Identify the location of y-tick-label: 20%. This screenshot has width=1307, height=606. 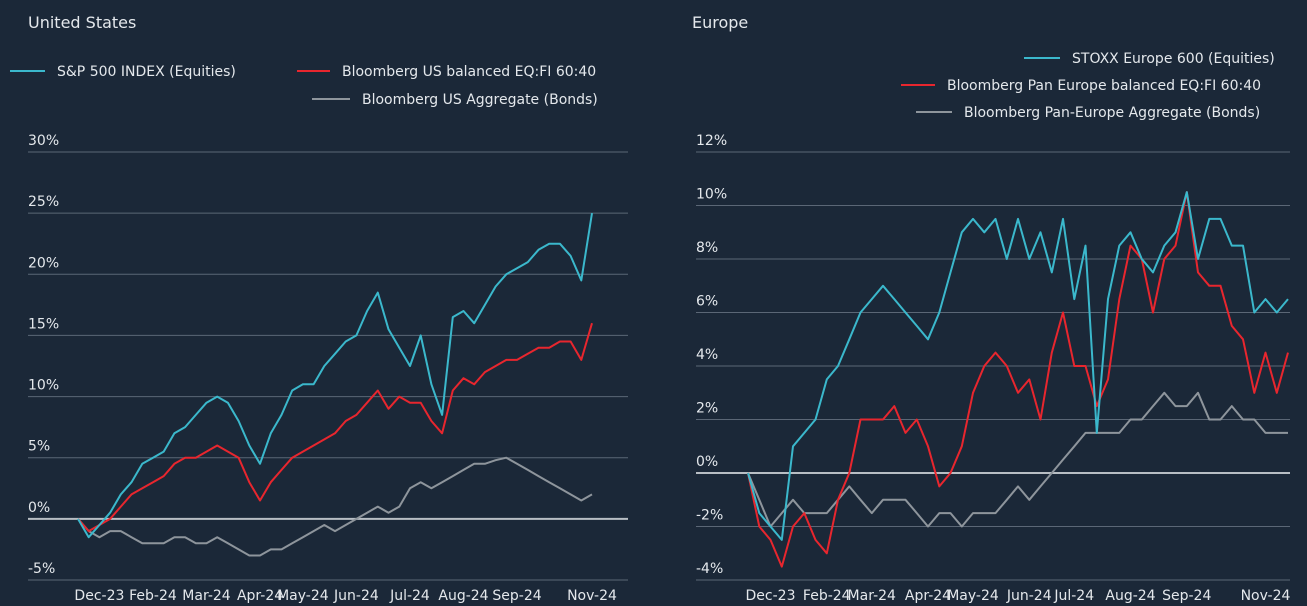
(43, 263).